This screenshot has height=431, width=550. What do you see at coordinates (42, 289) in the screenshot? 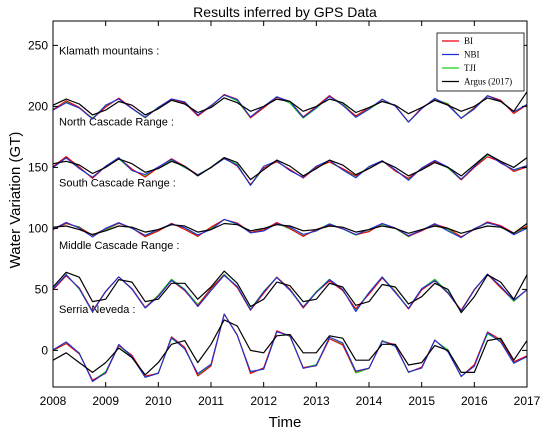
I see `y-tick-label-50: 50` at bounding box center [42, 289].